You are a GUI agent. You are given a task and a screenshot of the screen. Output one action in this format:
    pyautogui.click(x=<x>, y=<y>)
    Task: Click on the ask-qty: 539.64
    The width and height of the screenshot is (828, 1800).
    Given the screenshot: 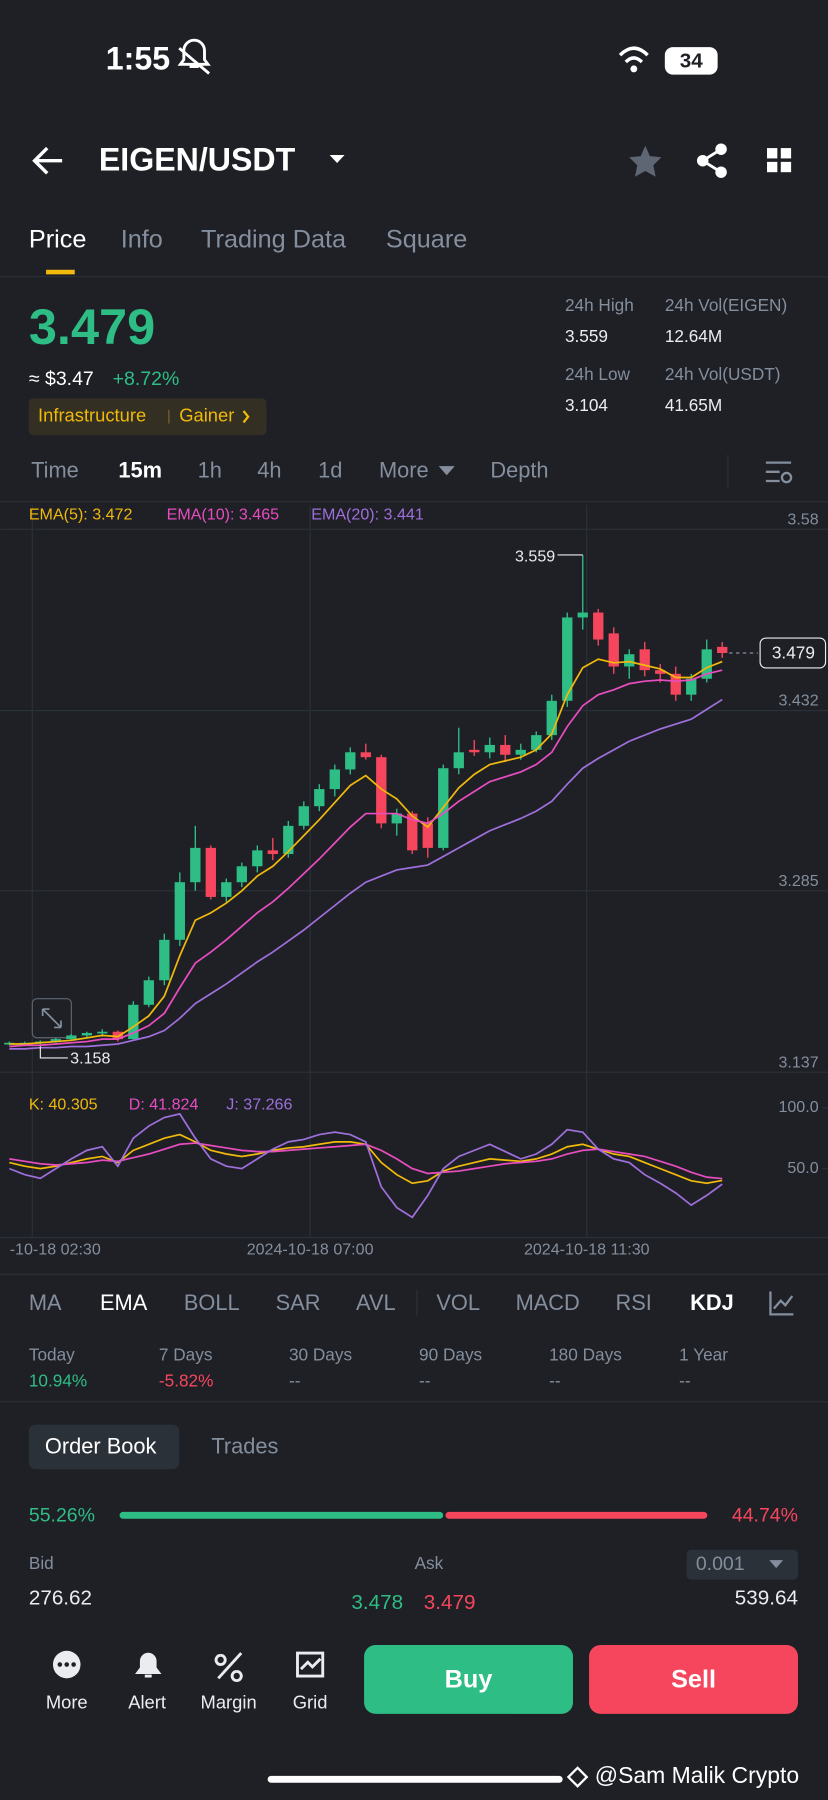 What is the action you would take?
    pyautogui.click(x=766, y=1598)
    